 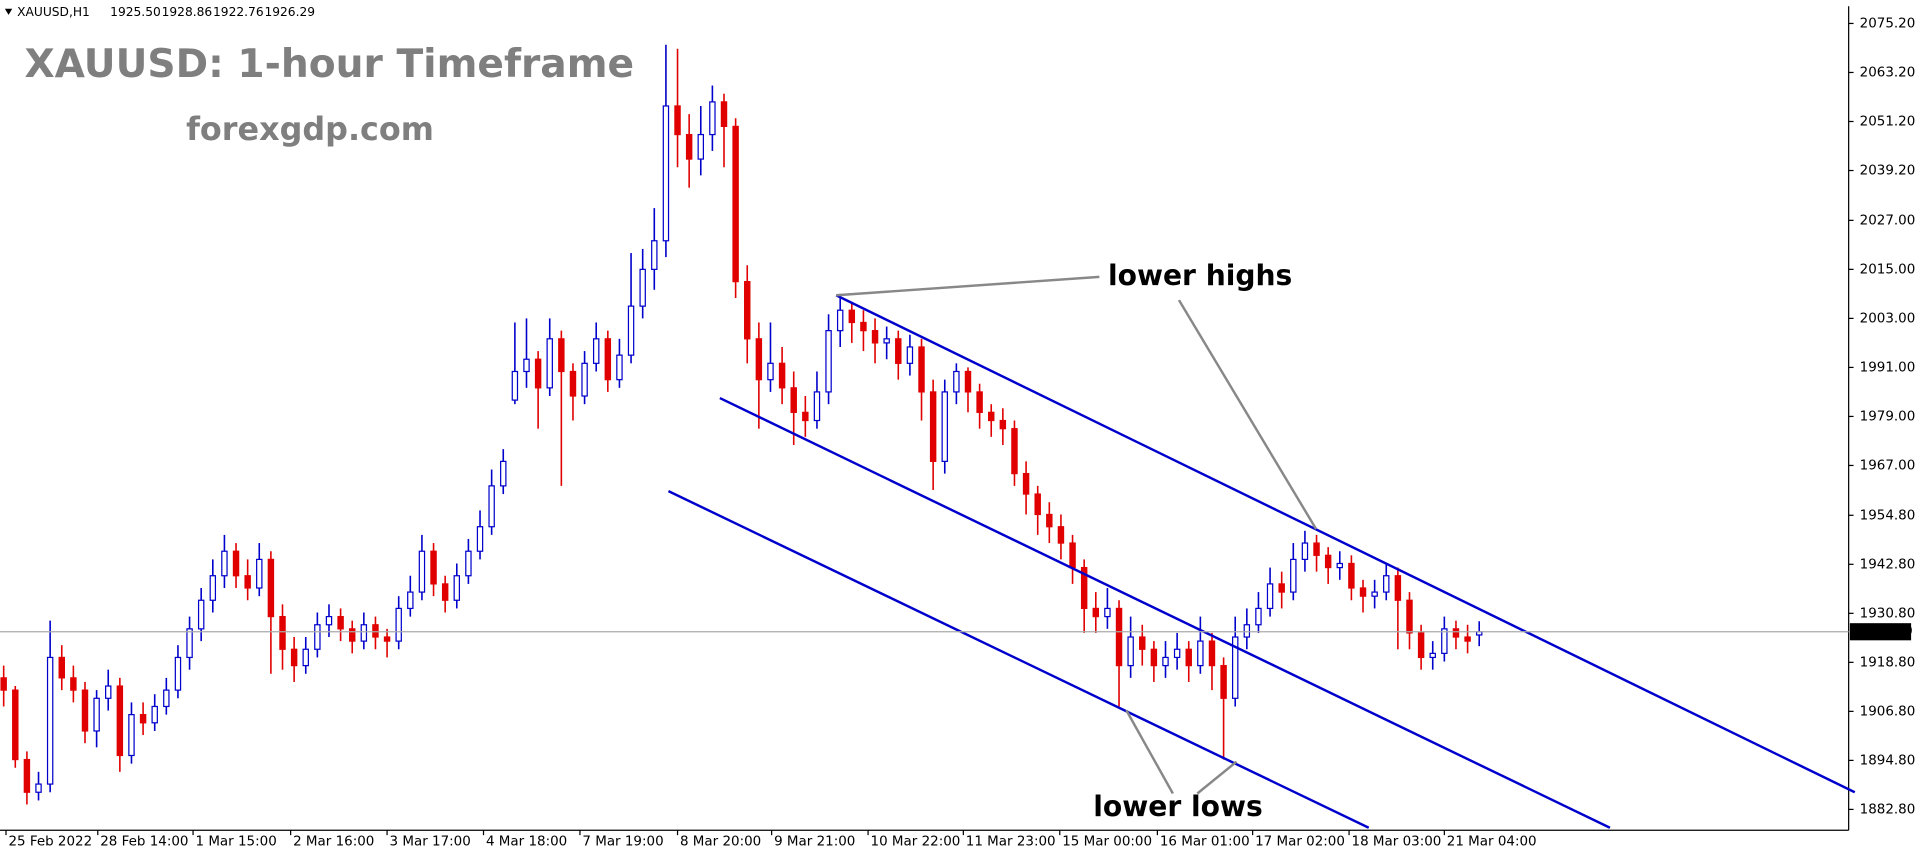 What do you see at coordinates (1200, 275) in the screenshot?
I see `annotation: lower highs` at bounding box center [1200, 275].